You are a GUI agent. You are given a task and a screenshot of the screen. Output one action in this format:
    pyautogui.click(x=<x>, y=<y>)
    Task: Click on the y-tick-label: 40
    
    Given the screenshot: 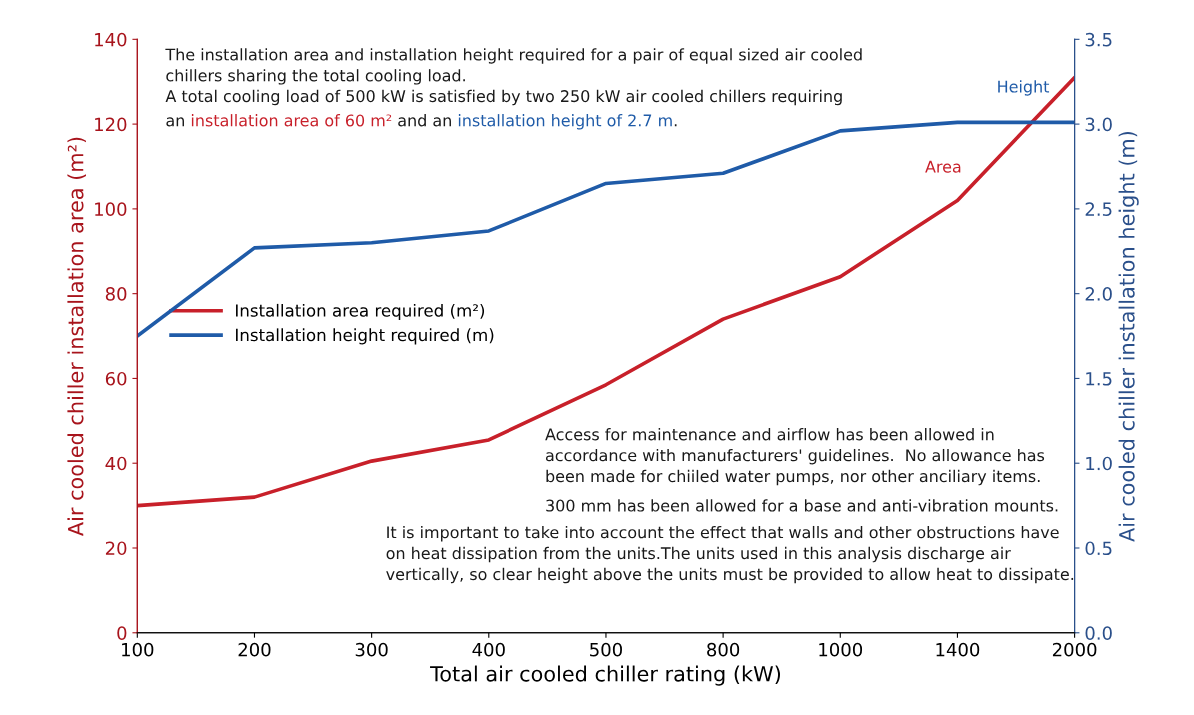 What is the action you would take?
    pyautogui.click(x=116, y=463)
    